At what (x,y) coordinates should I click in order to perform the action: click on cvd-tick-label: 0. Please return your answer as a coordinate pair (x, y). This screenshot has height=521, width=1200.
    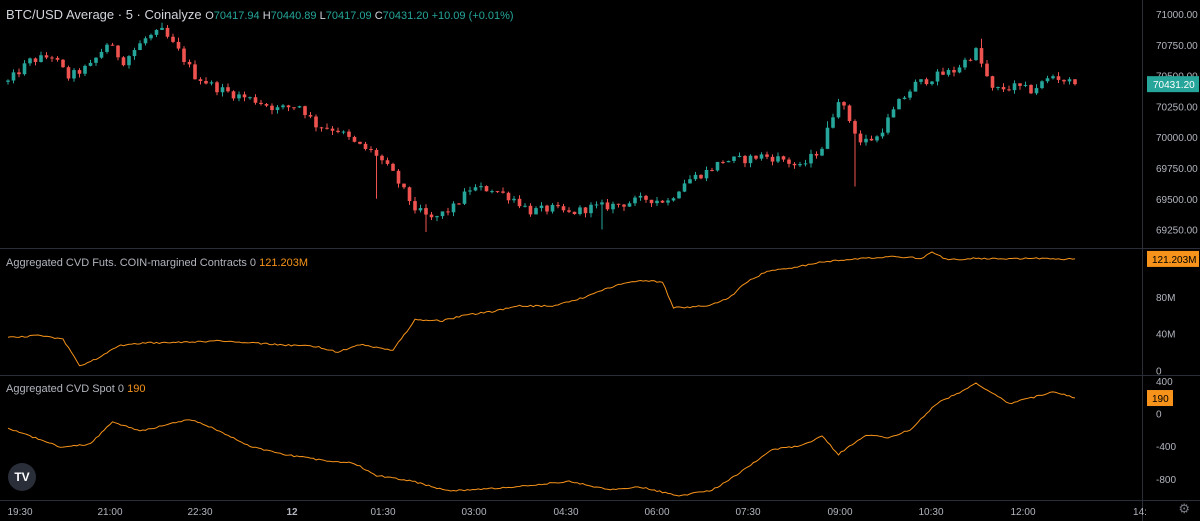
    Looking at the image, I should click on (1159, 371).